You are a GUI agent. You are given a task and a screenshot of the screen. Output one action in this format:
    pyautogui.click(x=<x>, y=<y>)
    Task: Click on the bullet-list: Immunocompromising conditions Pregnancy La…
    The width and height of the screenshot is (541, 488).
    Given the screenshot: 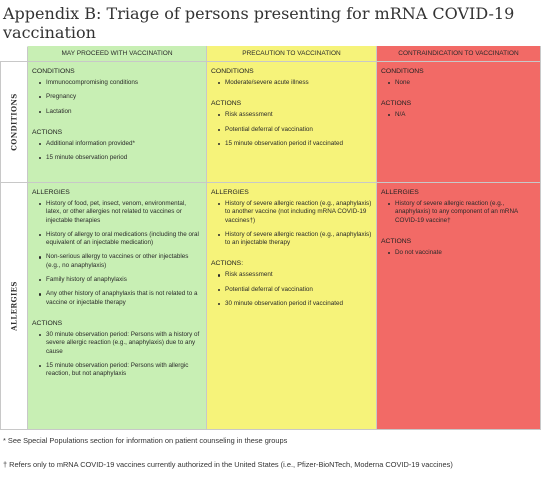 What is the action you would take?
    pyautogui.click(x=117, y=97)
    